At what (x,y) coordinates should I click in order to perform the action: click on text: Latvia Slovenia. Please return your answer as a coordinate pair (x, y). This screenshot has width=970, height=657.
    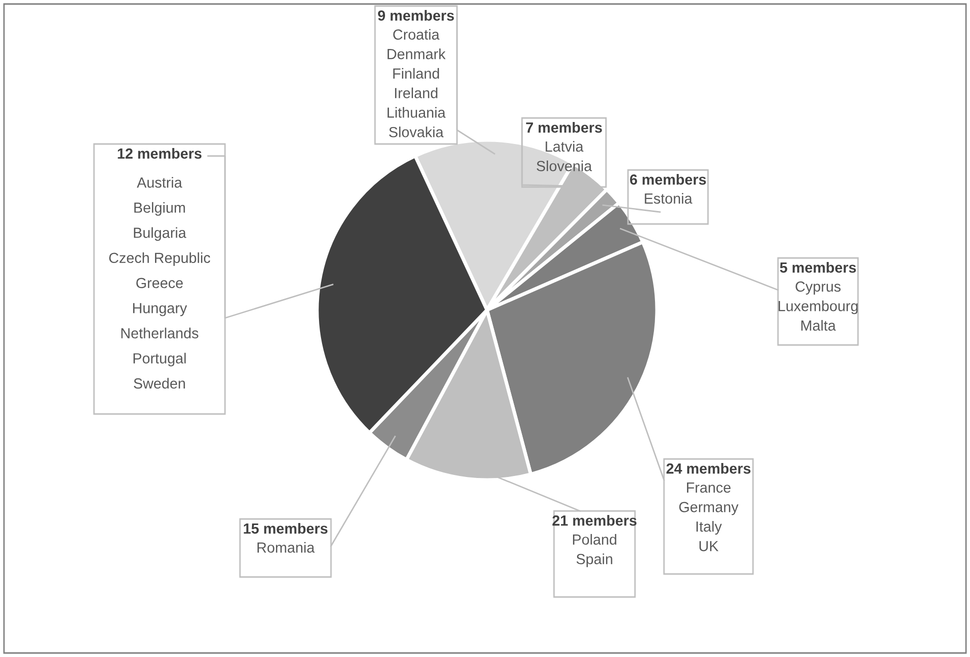
    Looking at the image, I should click on (564, 156).